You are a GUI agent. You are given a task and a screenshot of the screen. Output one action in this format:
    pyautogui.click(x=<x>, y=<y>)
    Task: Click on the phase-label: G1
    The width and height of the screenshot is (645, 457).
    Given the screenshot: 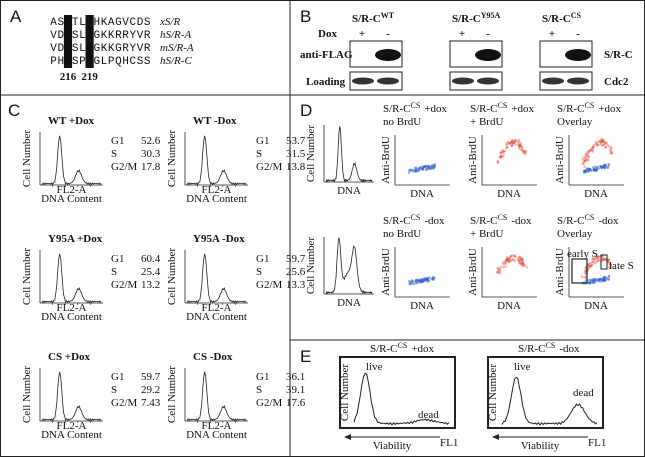 What is the action you would take?
    pyautogui.click(x=117, y=377)
    